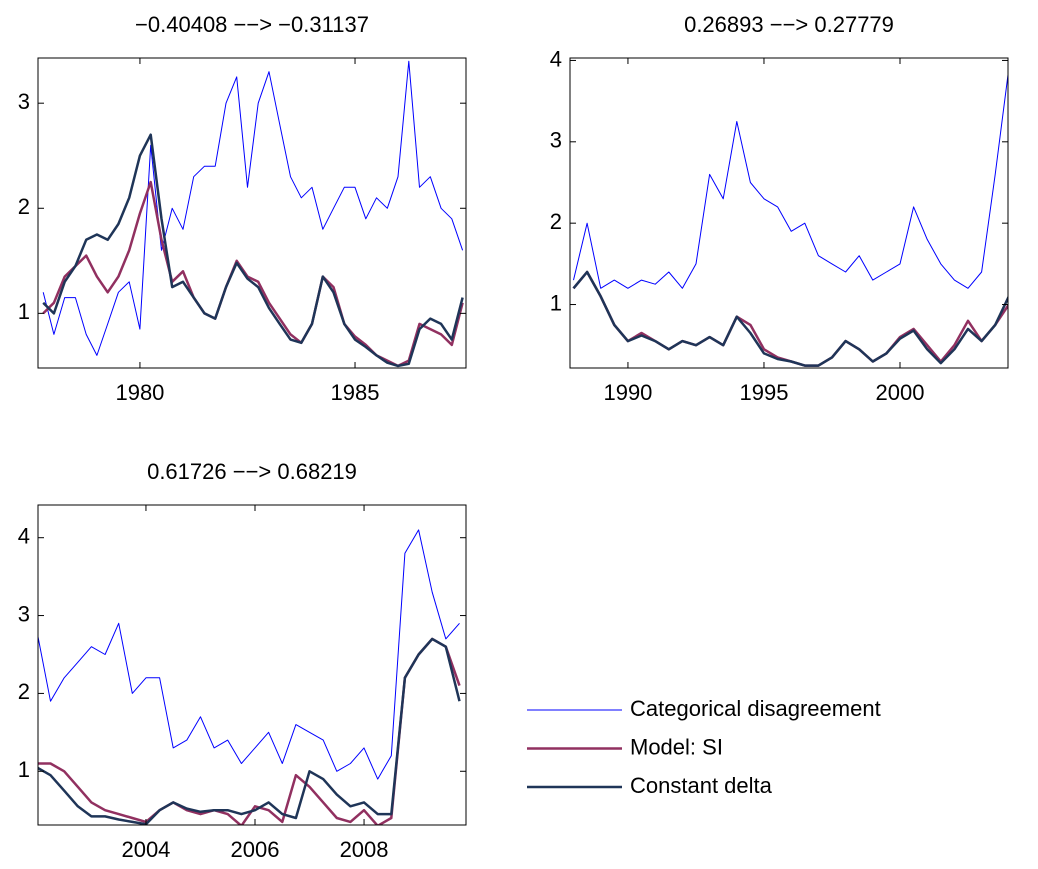  I want to click on chart-title: −0.40408 −−> −0.31137, so click(252, 24).